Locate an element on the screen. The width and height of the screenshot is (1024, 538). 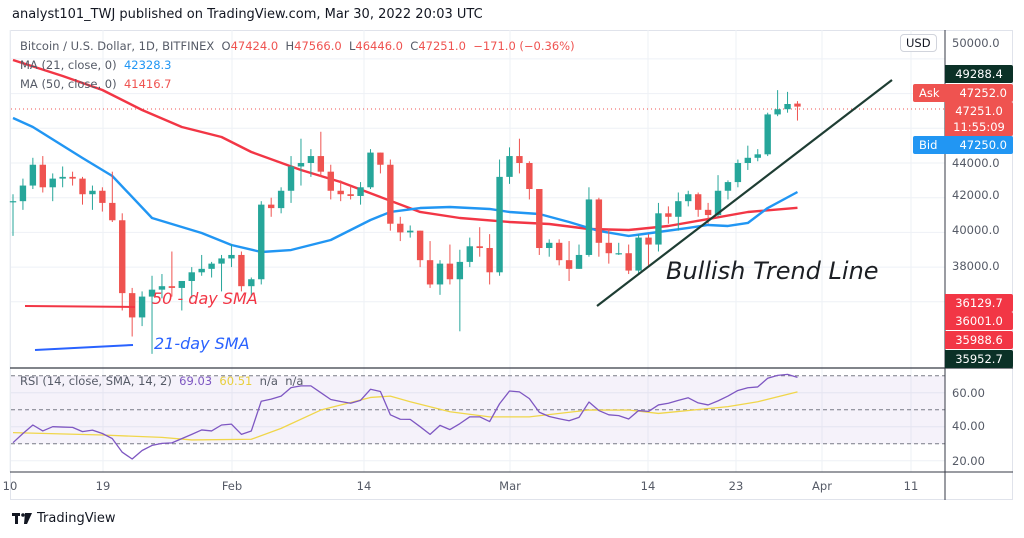
bullish-trend-line is located at coordinates (744, 193).